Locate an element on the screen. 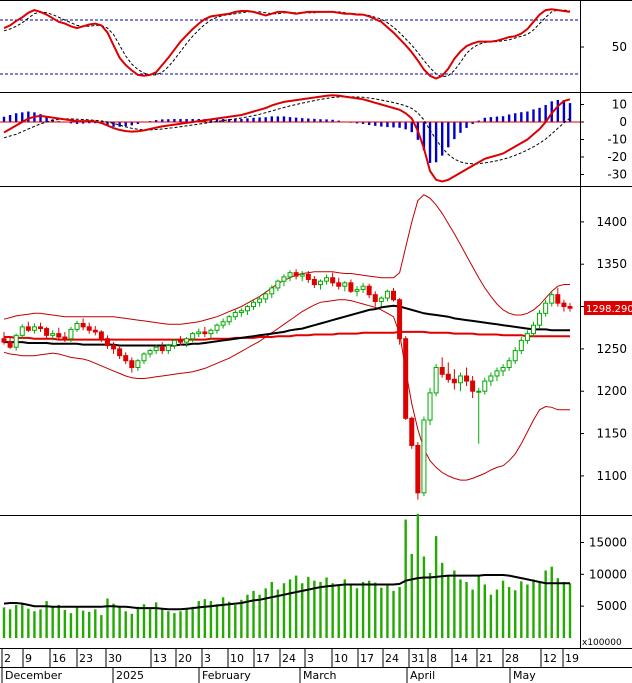  price-tick-label: 1250 is located at coordinates (611, 349).